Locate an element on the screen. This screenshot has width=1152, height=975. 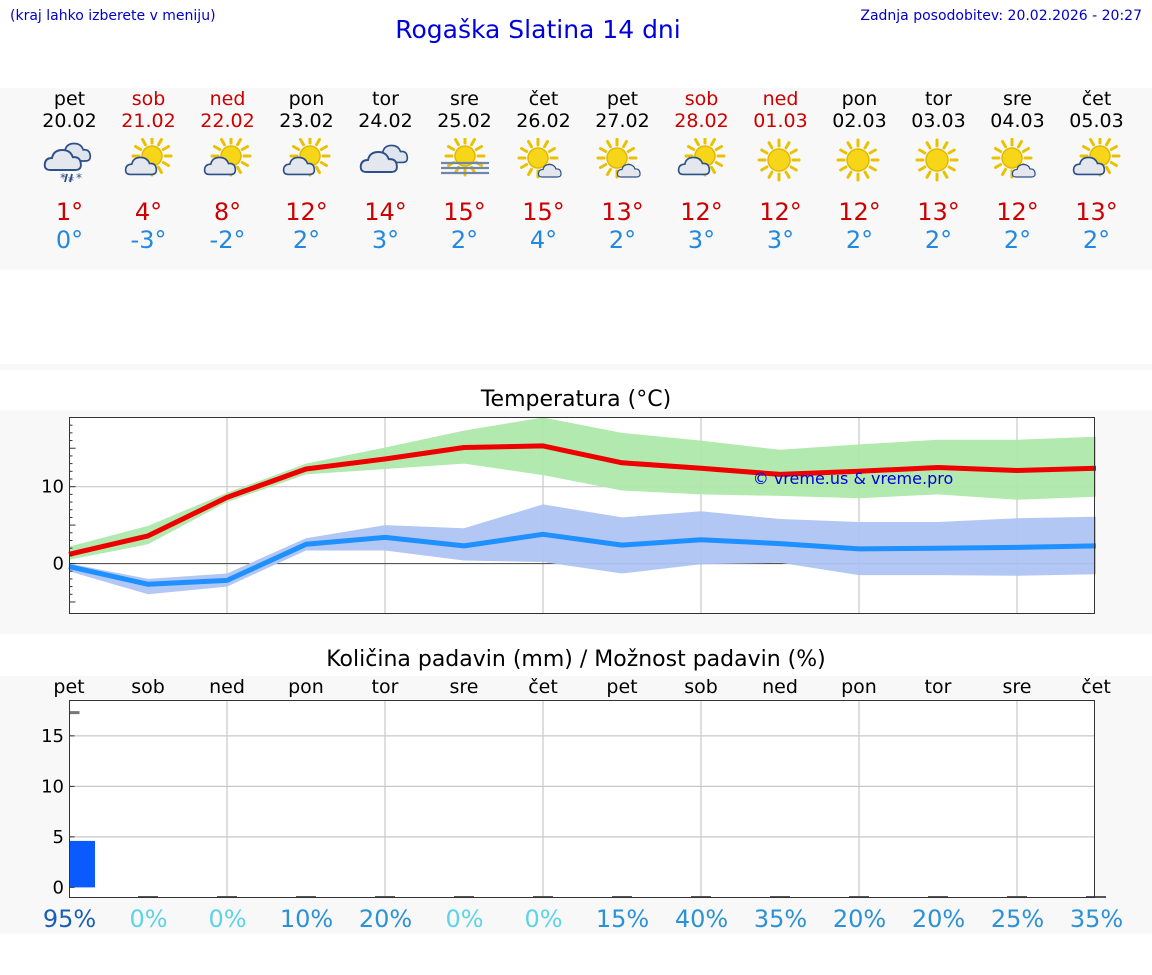
last-update: Zadnja posodobitev: 20.02.2026 - 20:27 is located at coordinates (1001, 16).